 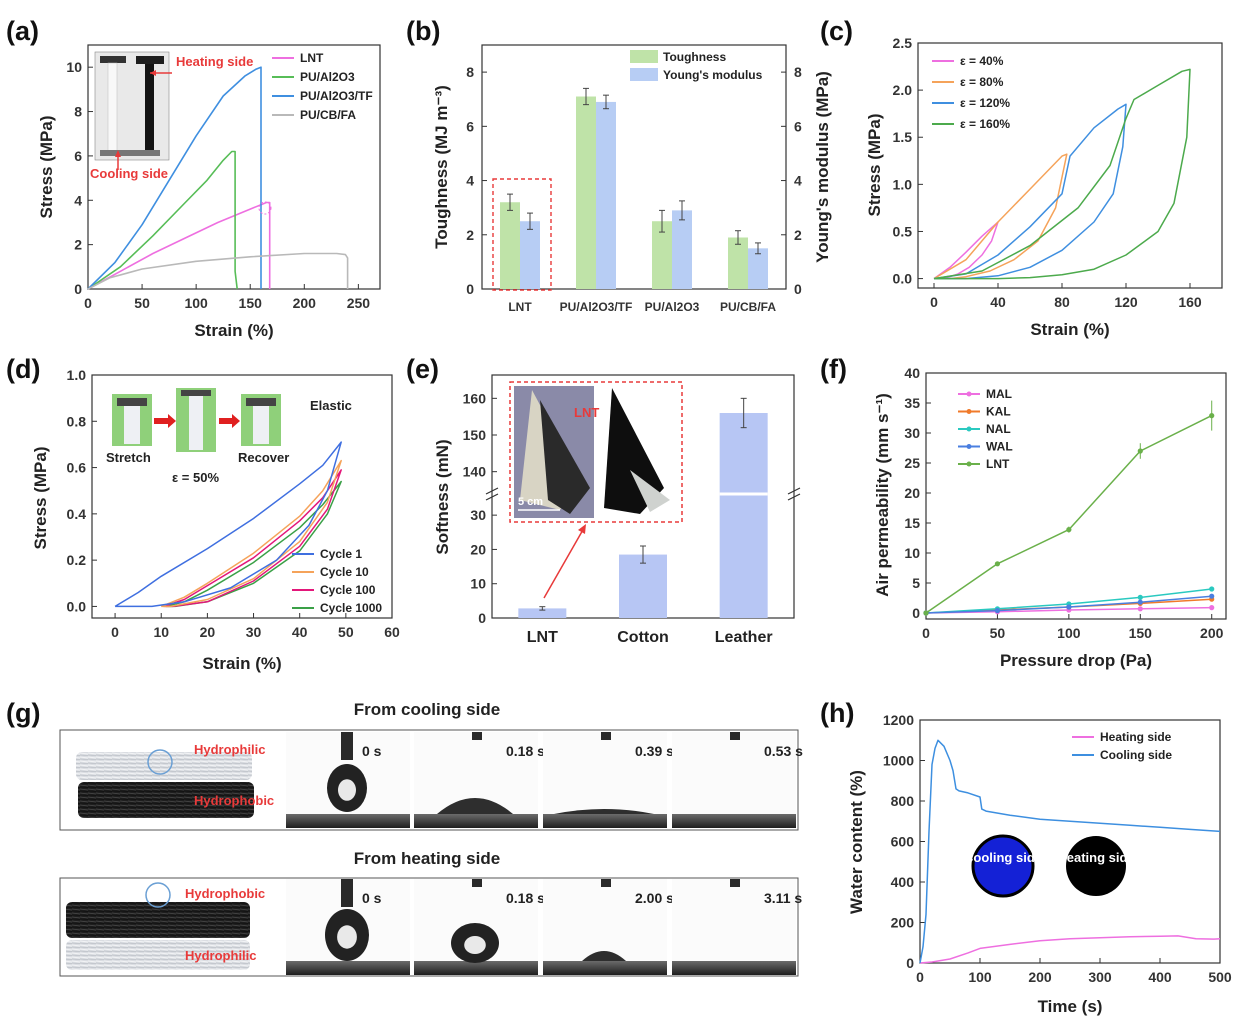 What do you see at coordinates (142, 303) in the screenshot?
I see `a-xtick-label: 50` at bounding box center [142, 303].